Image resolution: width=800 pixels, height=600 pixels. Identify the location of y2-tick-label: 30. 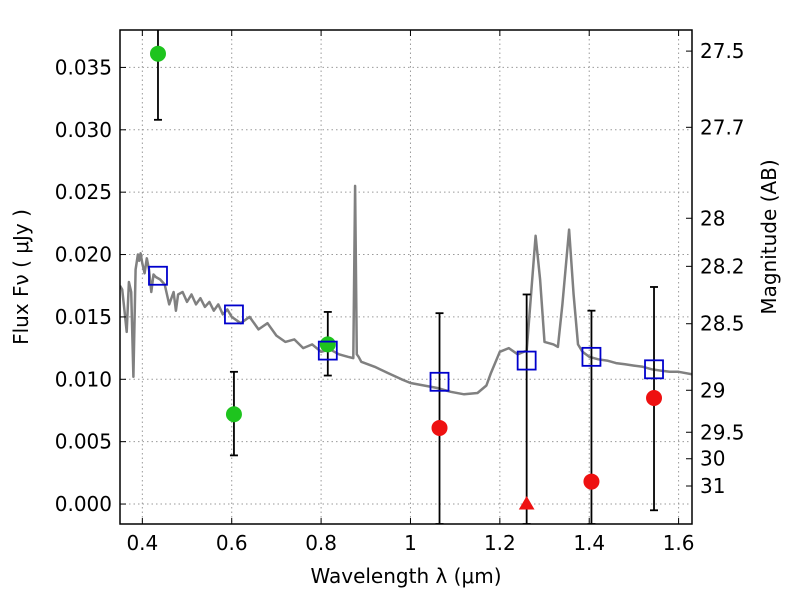
(712, 459).